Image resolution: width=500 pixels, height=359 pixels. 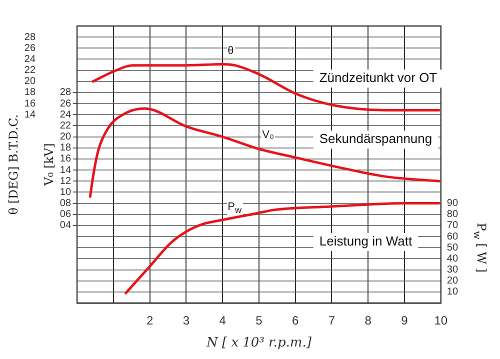 What do you see at coordinates (452, 258) in the screenshot?
I see `y3-tick-label: 40` at bounding box center [452, 258].